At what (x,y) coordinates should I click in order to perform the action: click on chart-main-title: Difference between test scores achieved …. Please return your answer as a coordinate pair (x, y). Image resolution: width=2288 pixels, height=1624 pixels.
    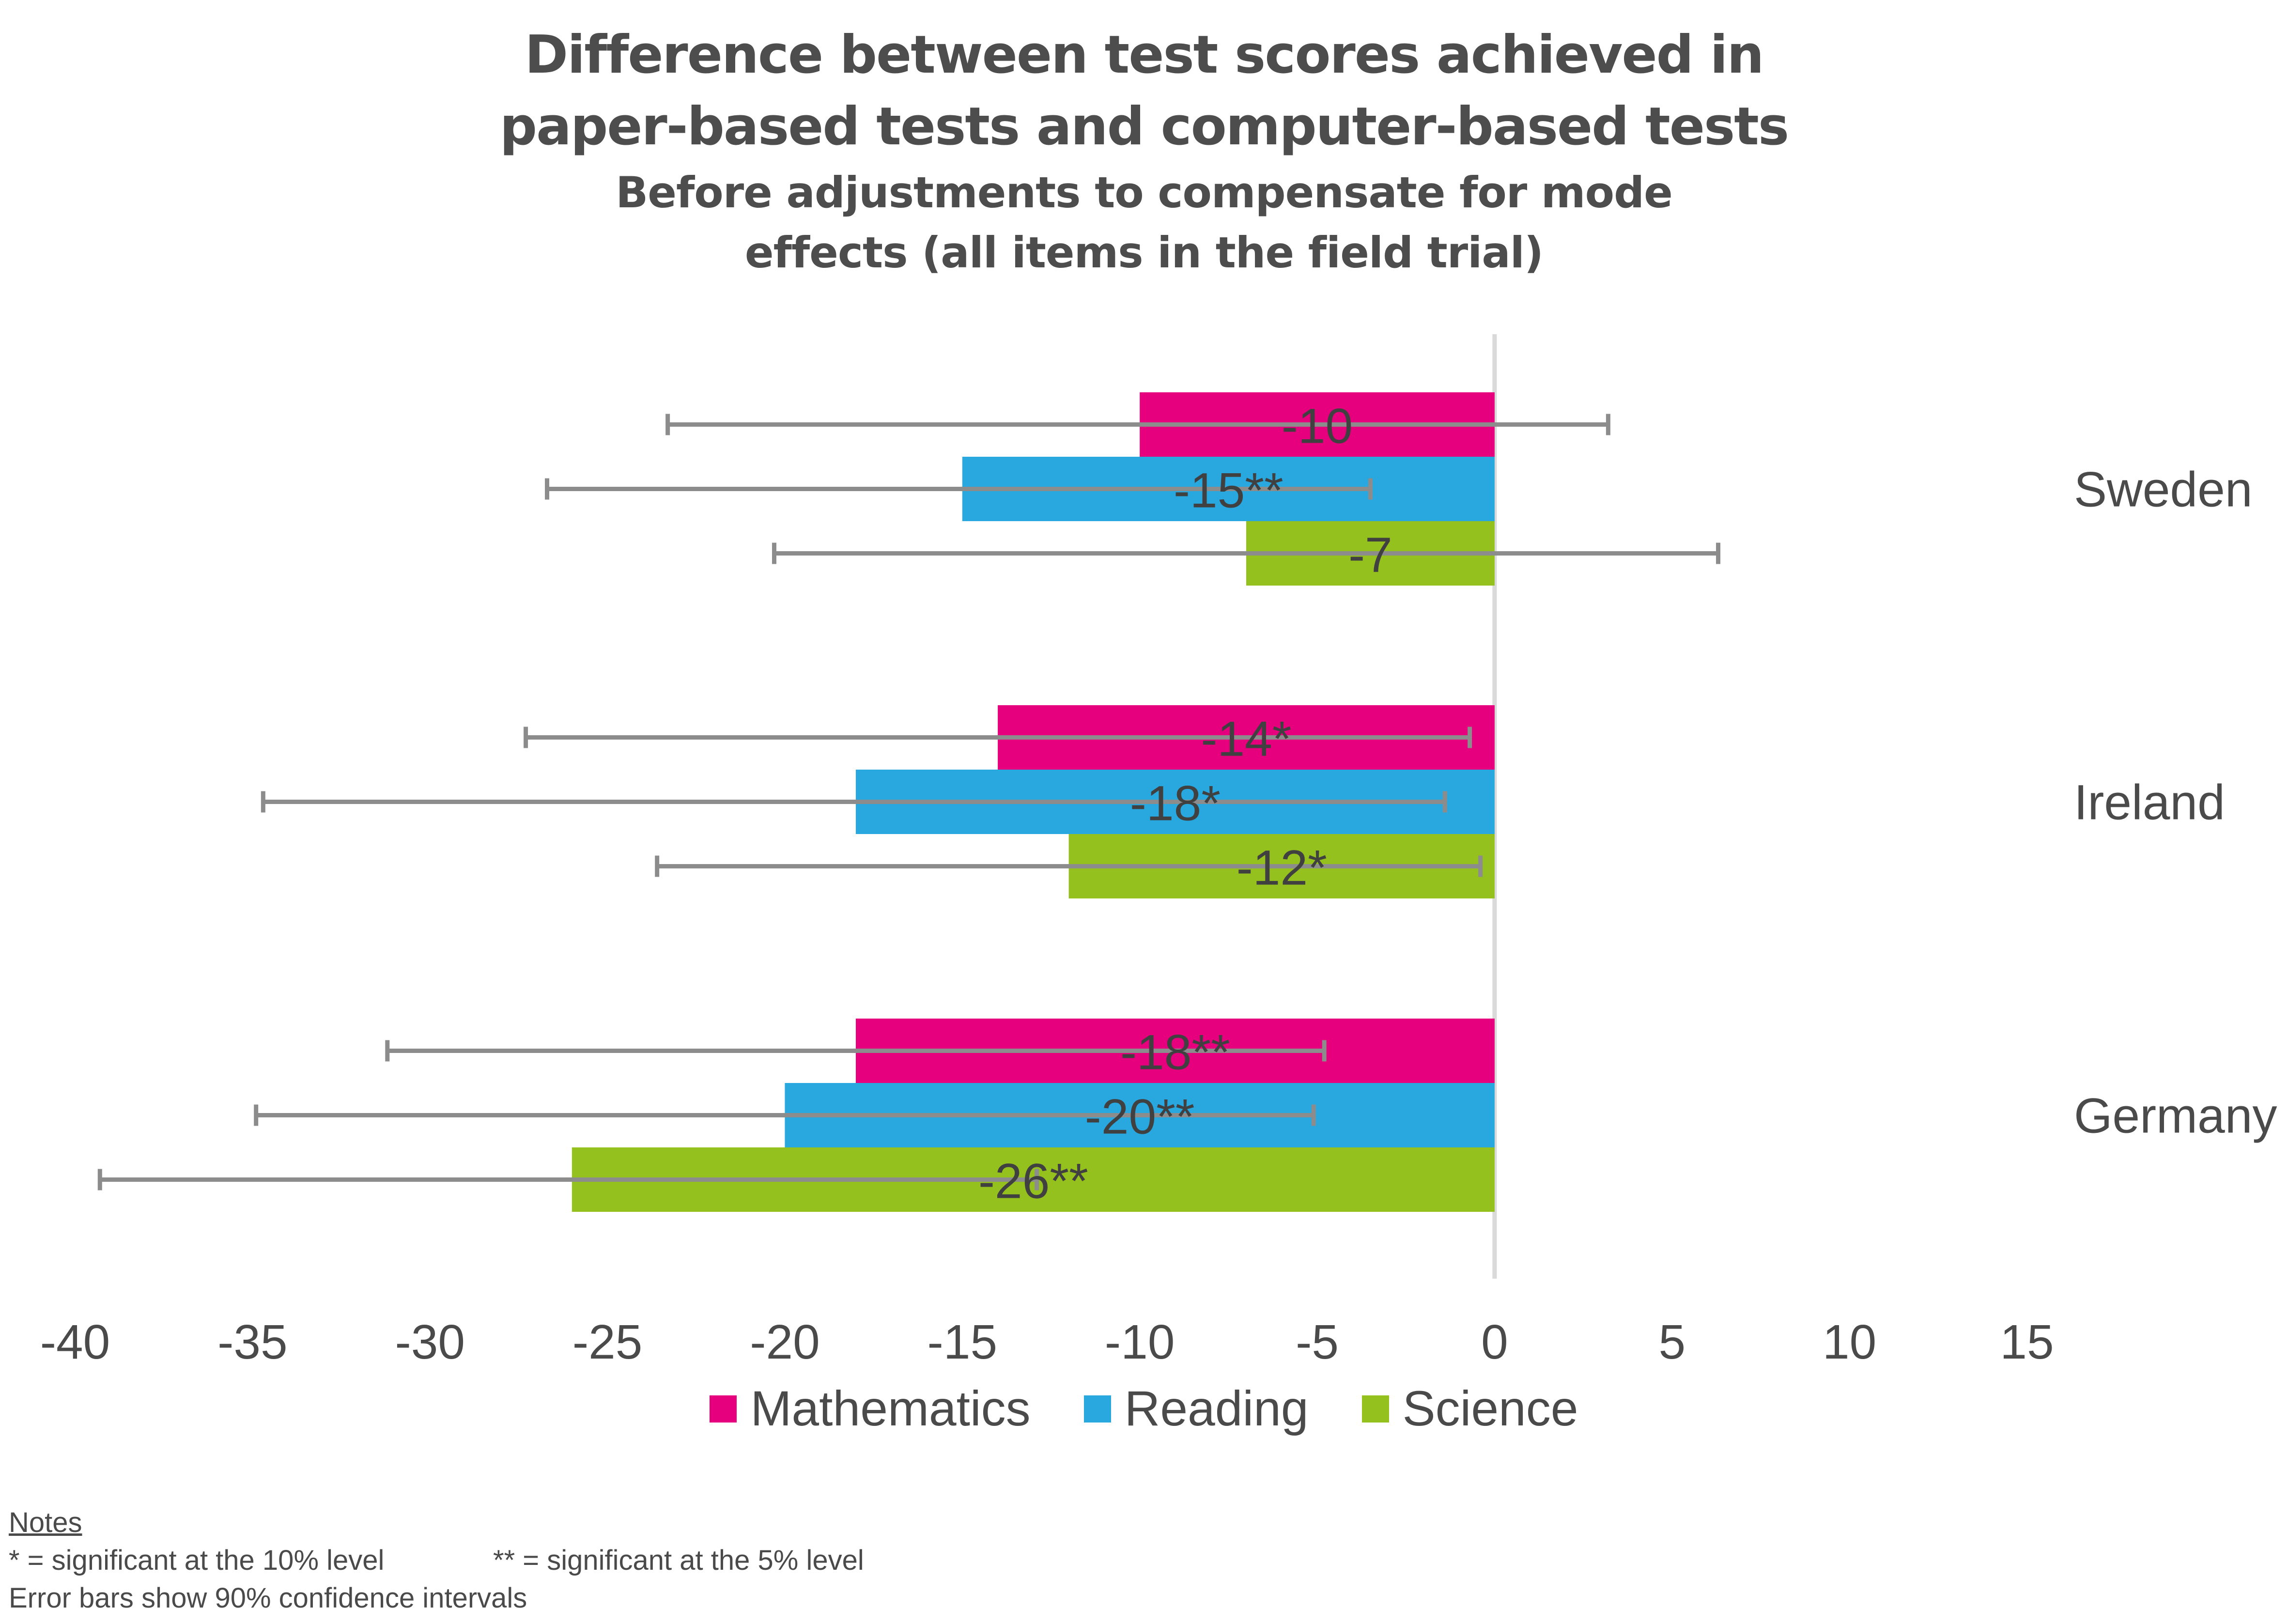
    Looking at the image, I should click on (1144, 91).